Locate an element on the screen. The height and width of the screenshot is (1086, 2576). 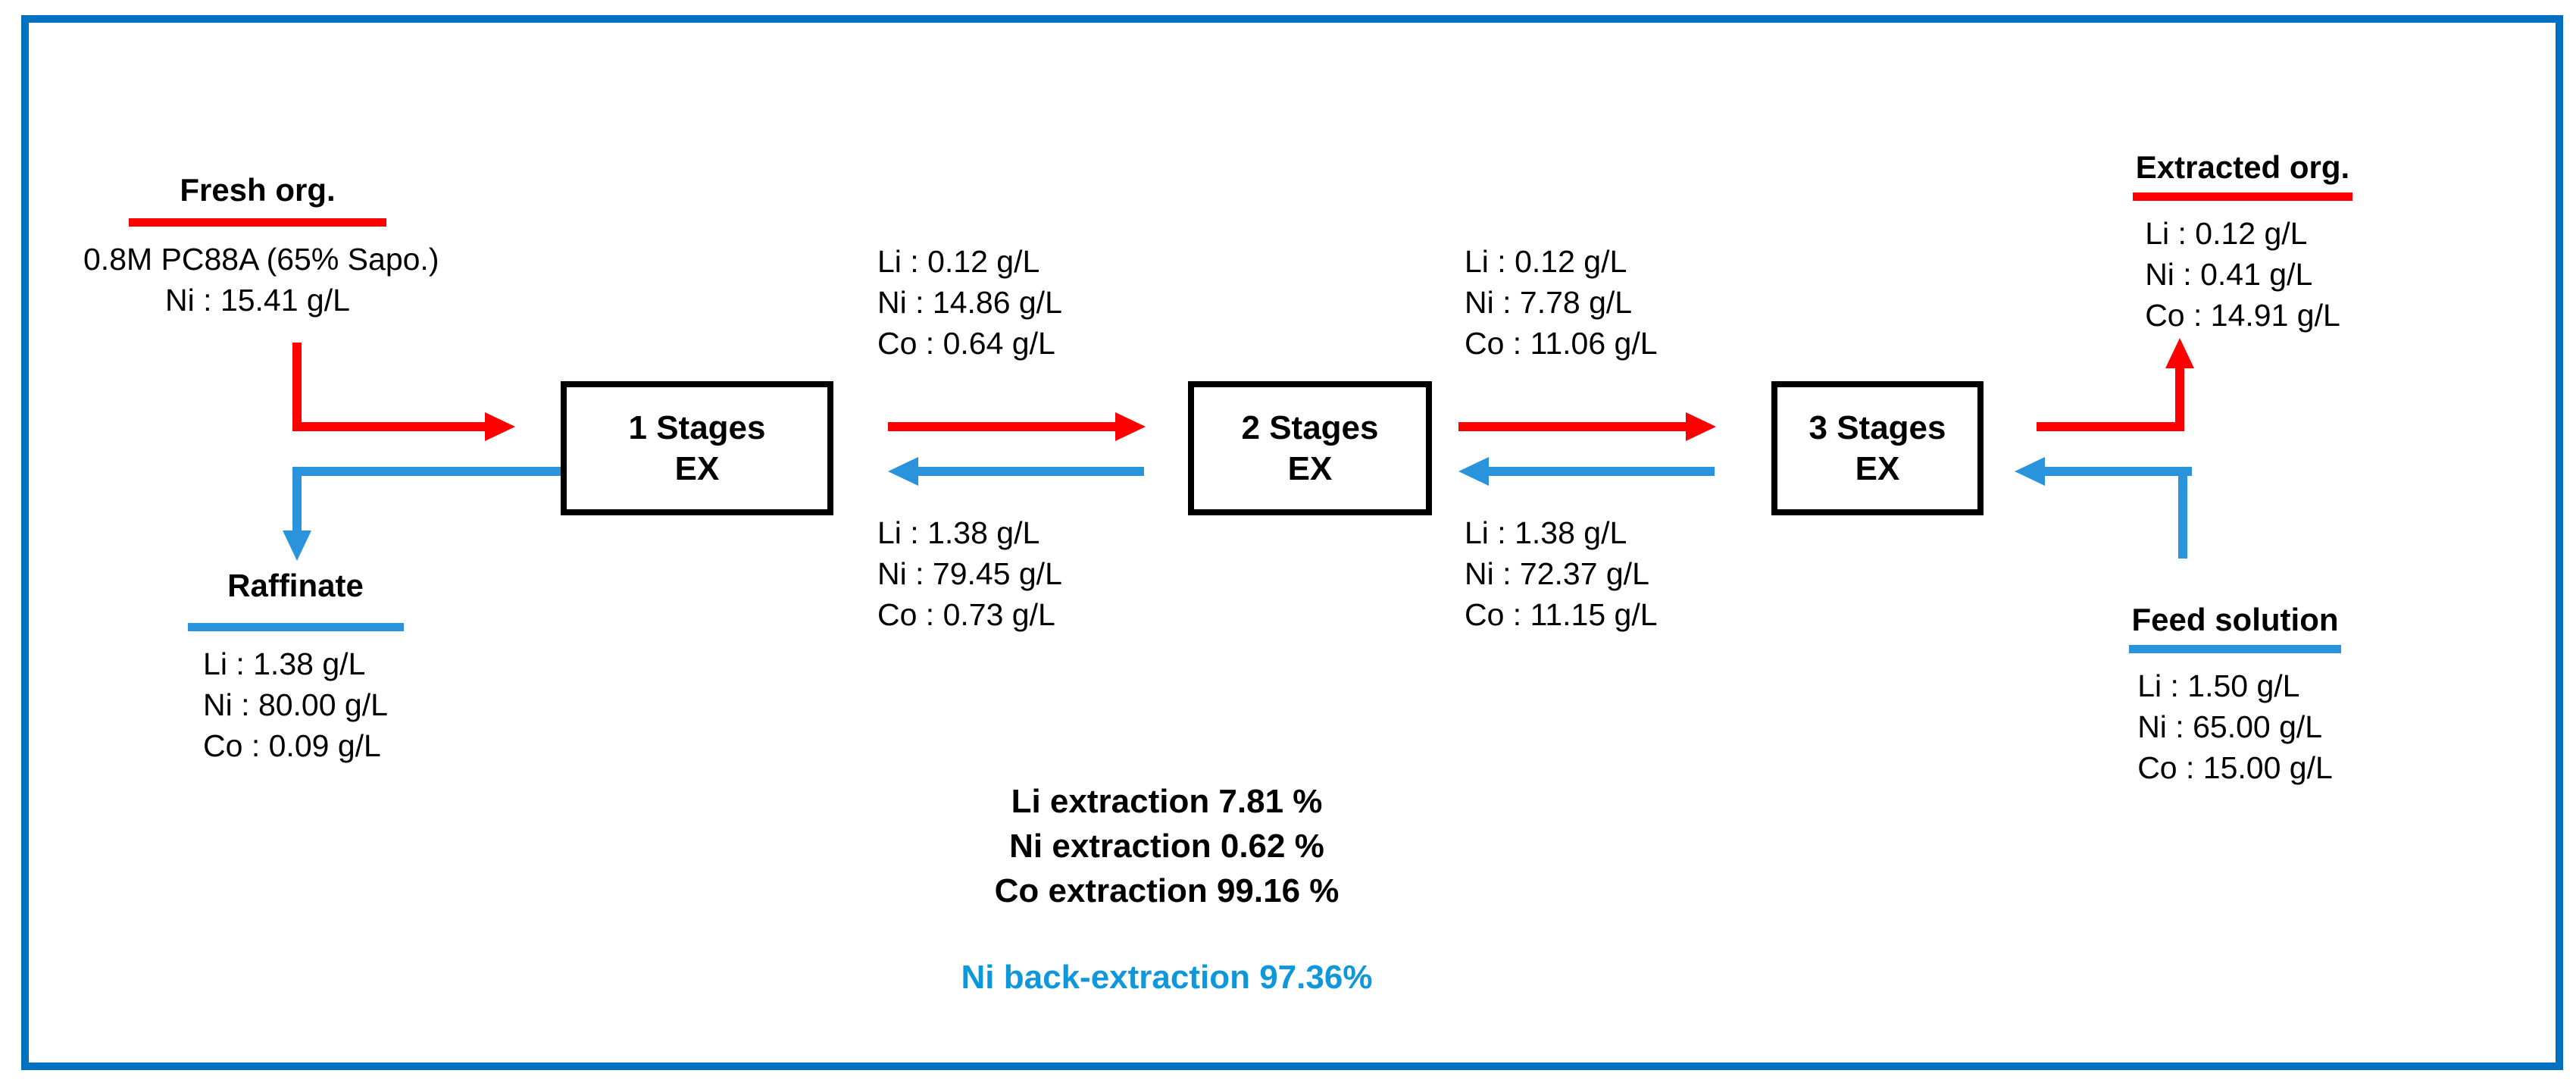
extracted-org-line: Ni : 0.41 g/L is located at coordinates (2229, 274).